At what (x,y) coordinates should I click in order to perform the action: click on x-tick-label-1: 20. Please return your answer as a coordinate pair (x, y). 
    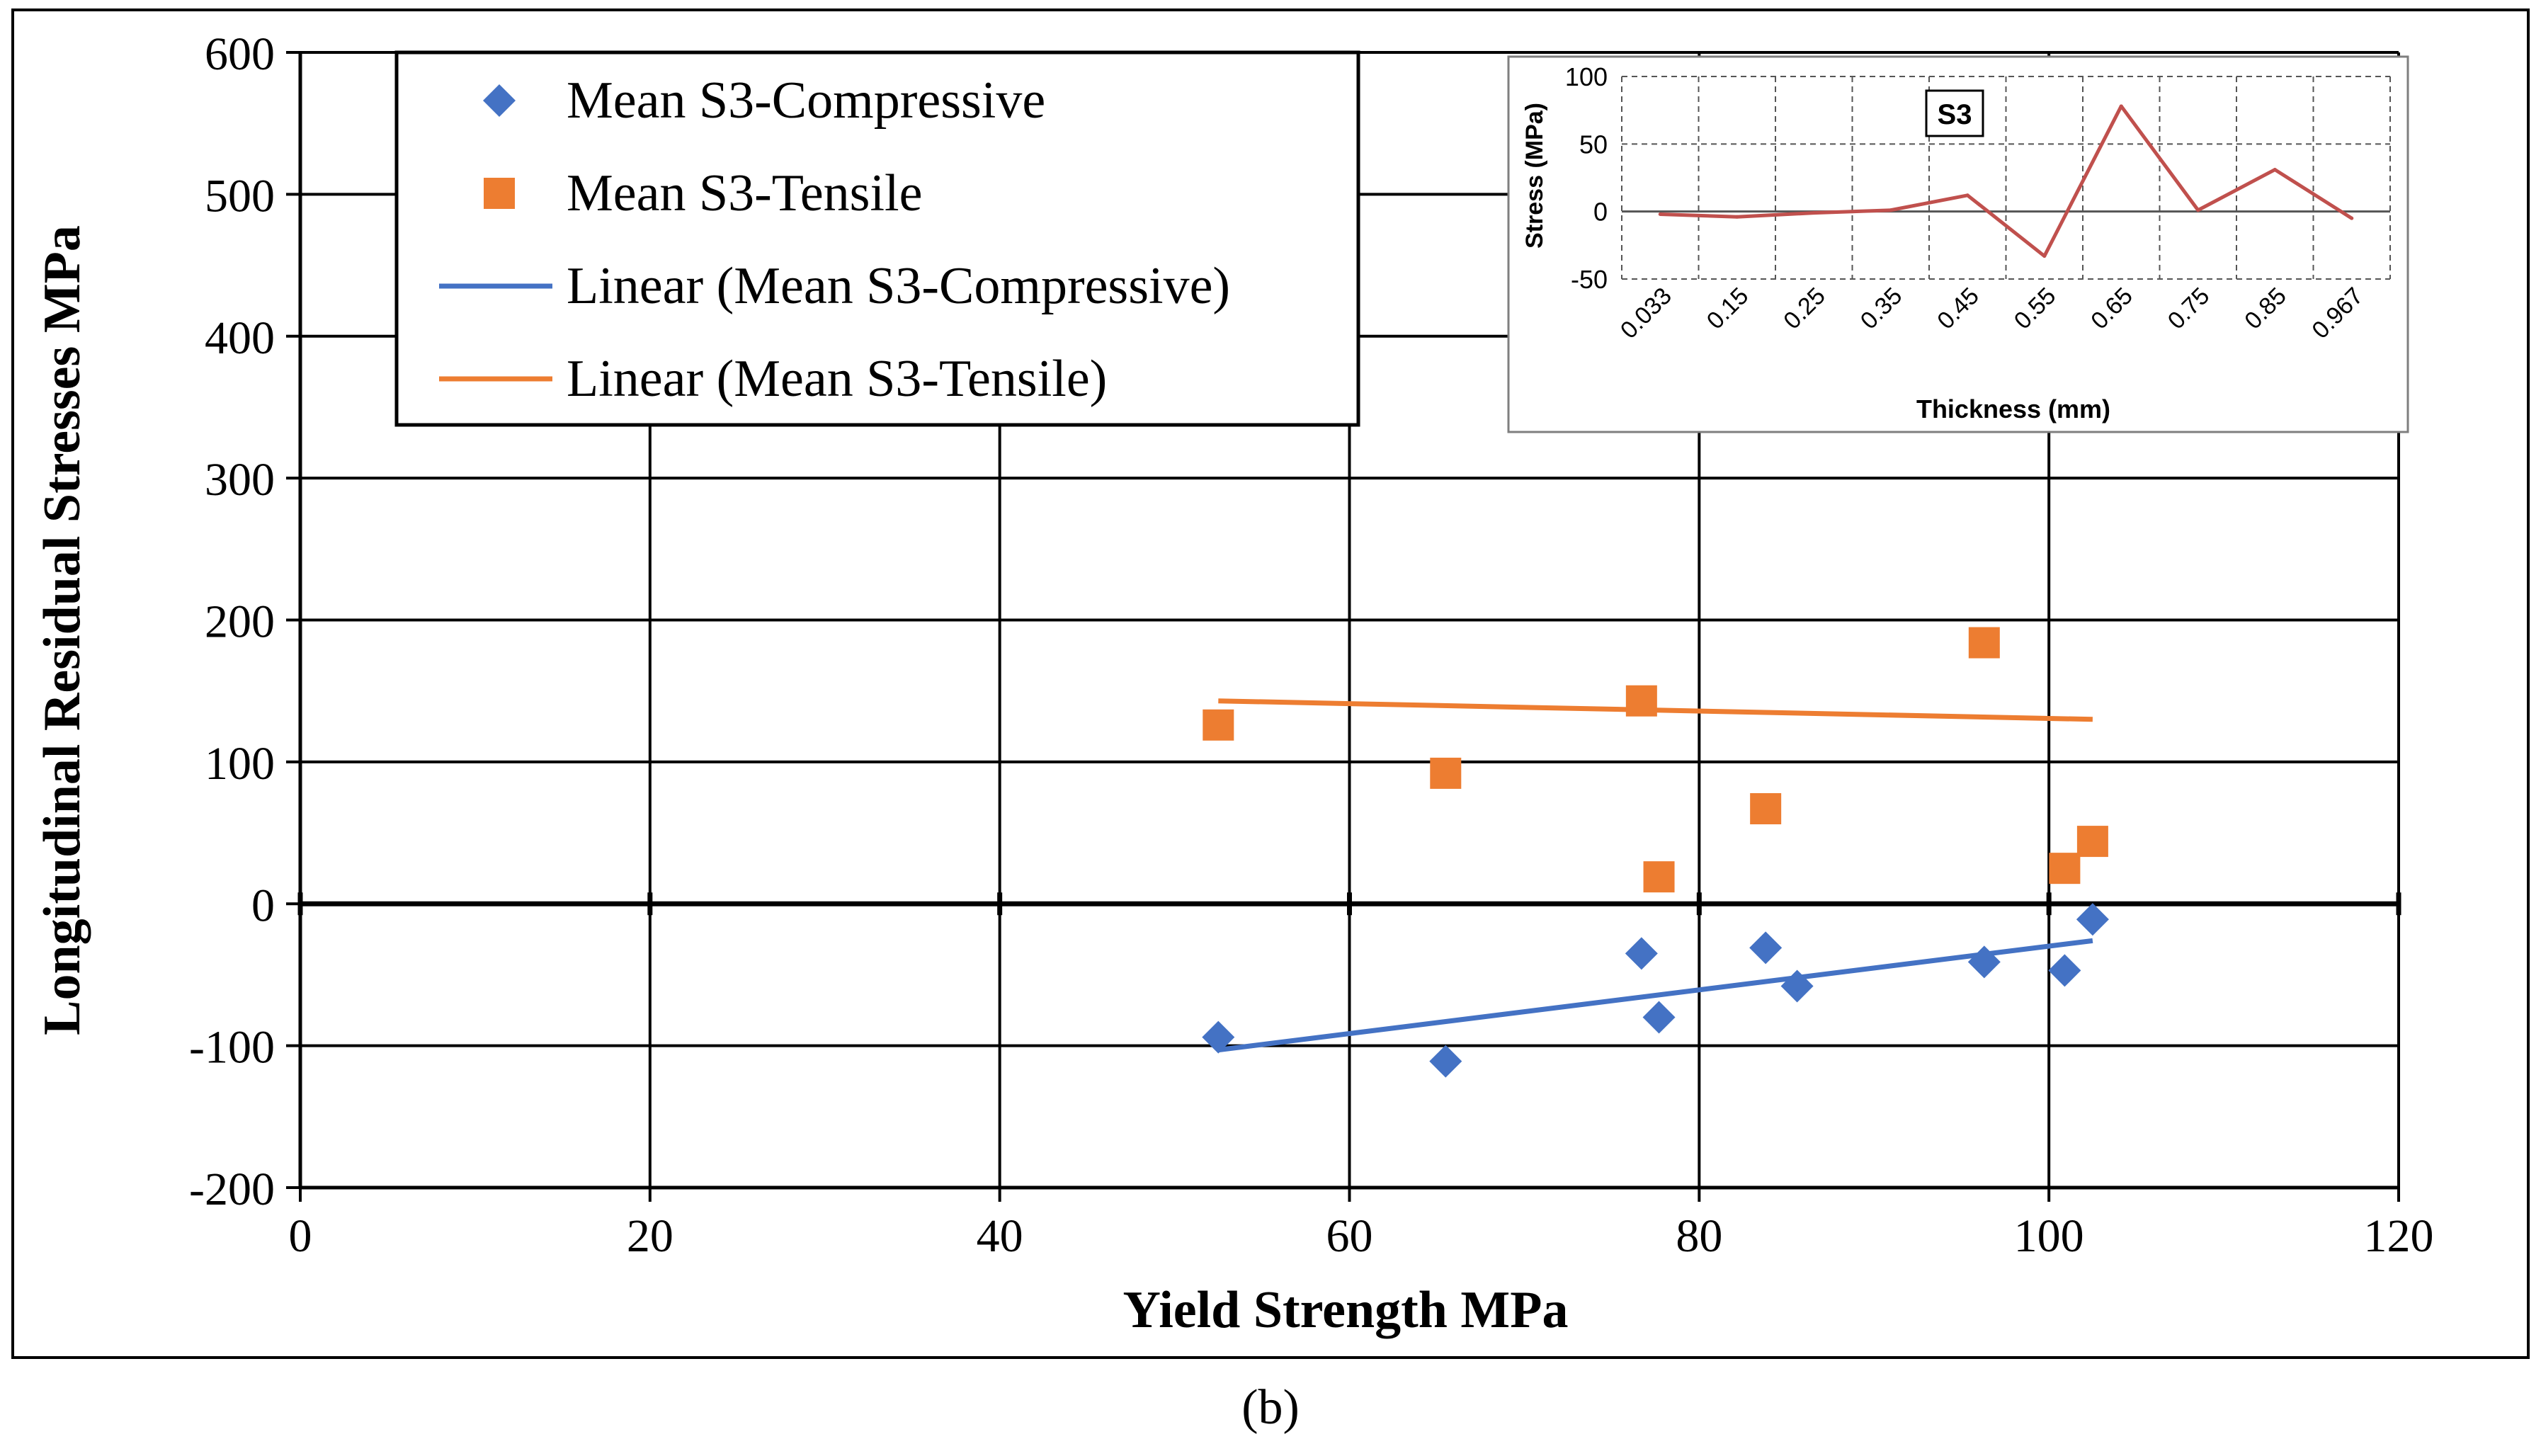
    Looking at the image, I should click on (650, 1236).